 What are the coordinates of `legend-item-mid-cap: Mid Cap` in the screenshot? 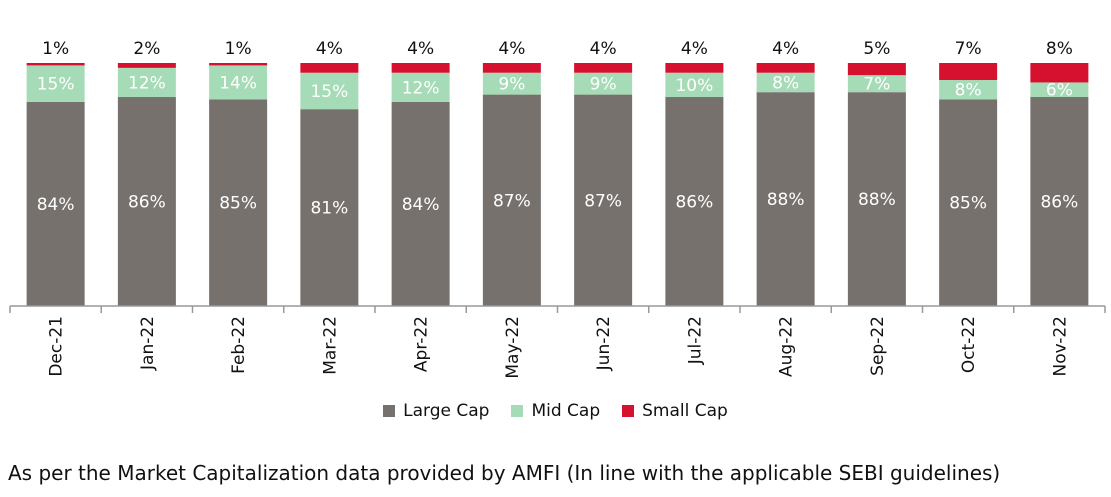 It's located at (555, 411).